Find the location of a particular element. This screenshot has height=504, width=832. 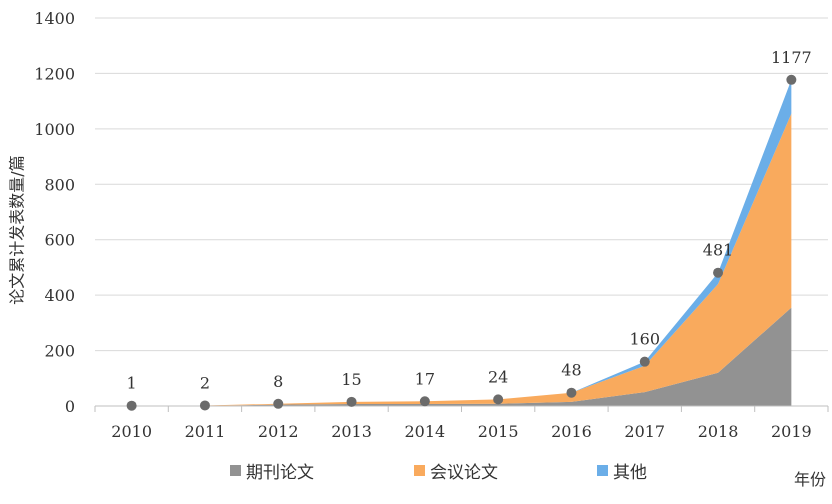

total-label: 8 is located at coordinates (278, 381).